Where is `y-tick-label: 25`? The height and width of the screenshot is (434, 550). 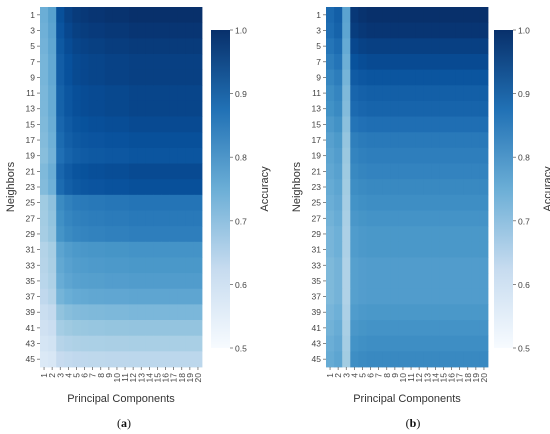 y-tick-label: 25 is located at coordinates (317, 203).